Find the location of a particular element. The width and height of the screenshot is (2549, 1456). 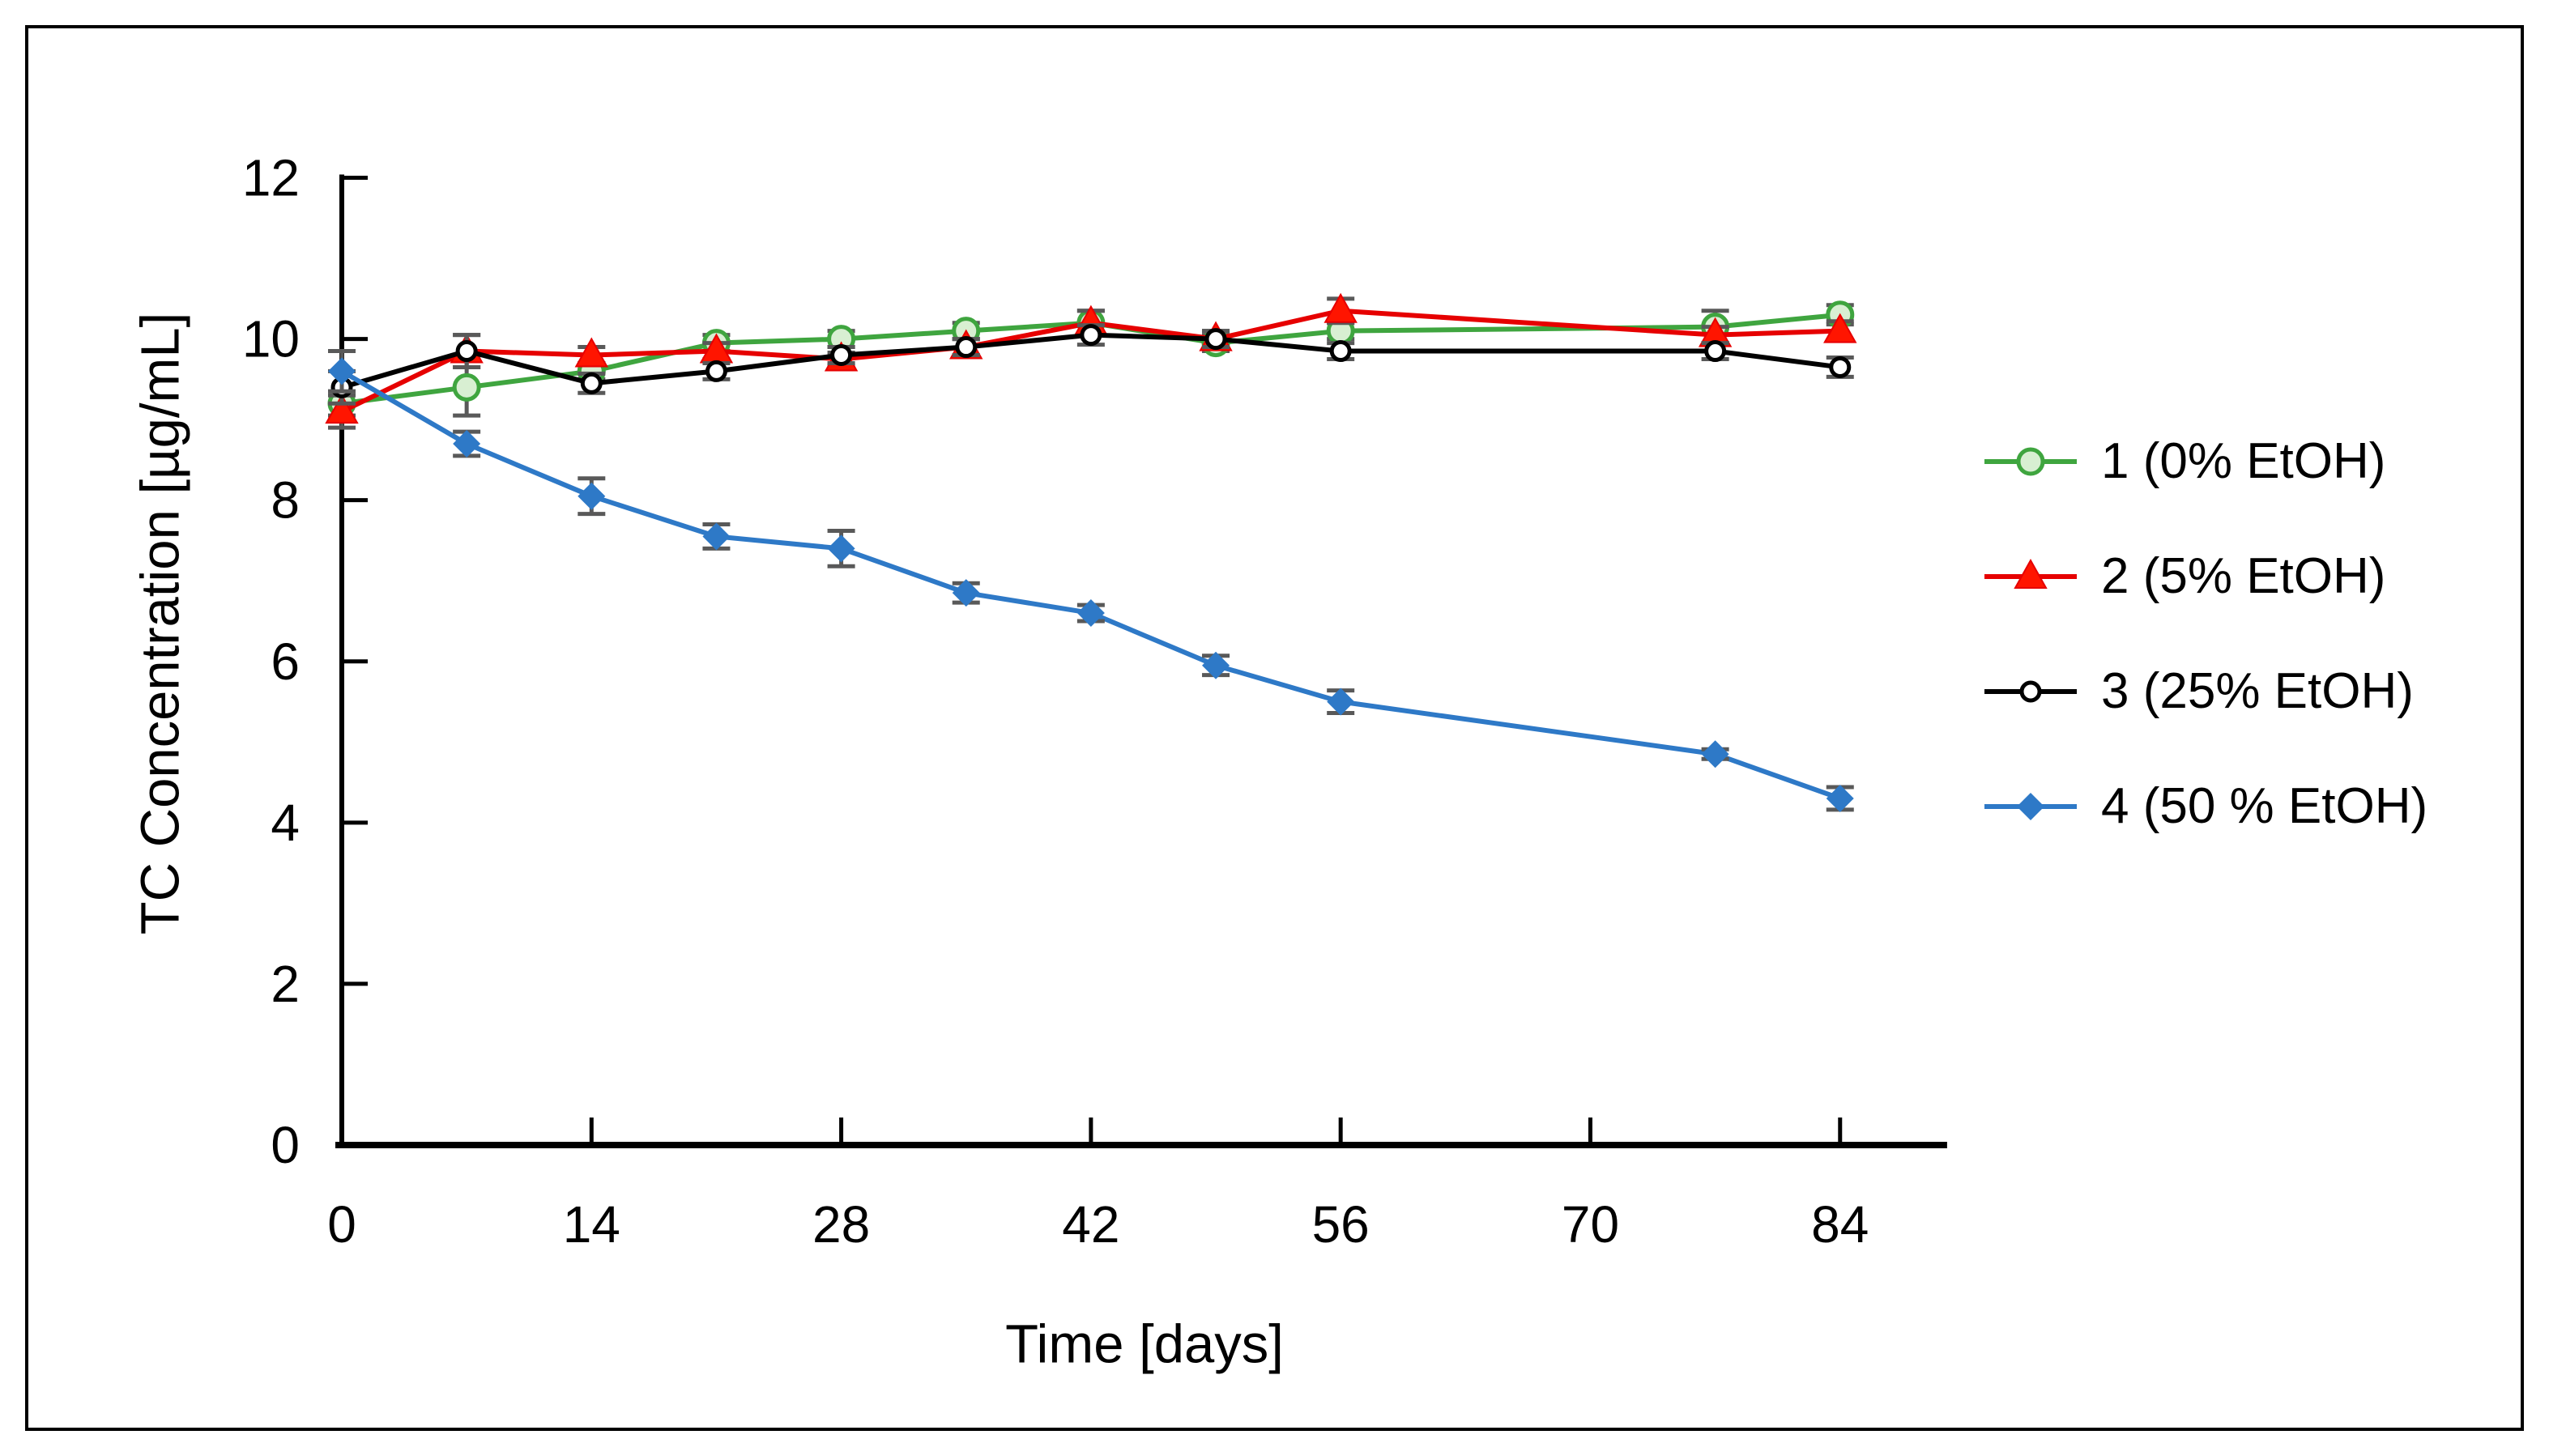

legend-item-2: 2 (5% EtOH) is located at coordinates (2184, 576).